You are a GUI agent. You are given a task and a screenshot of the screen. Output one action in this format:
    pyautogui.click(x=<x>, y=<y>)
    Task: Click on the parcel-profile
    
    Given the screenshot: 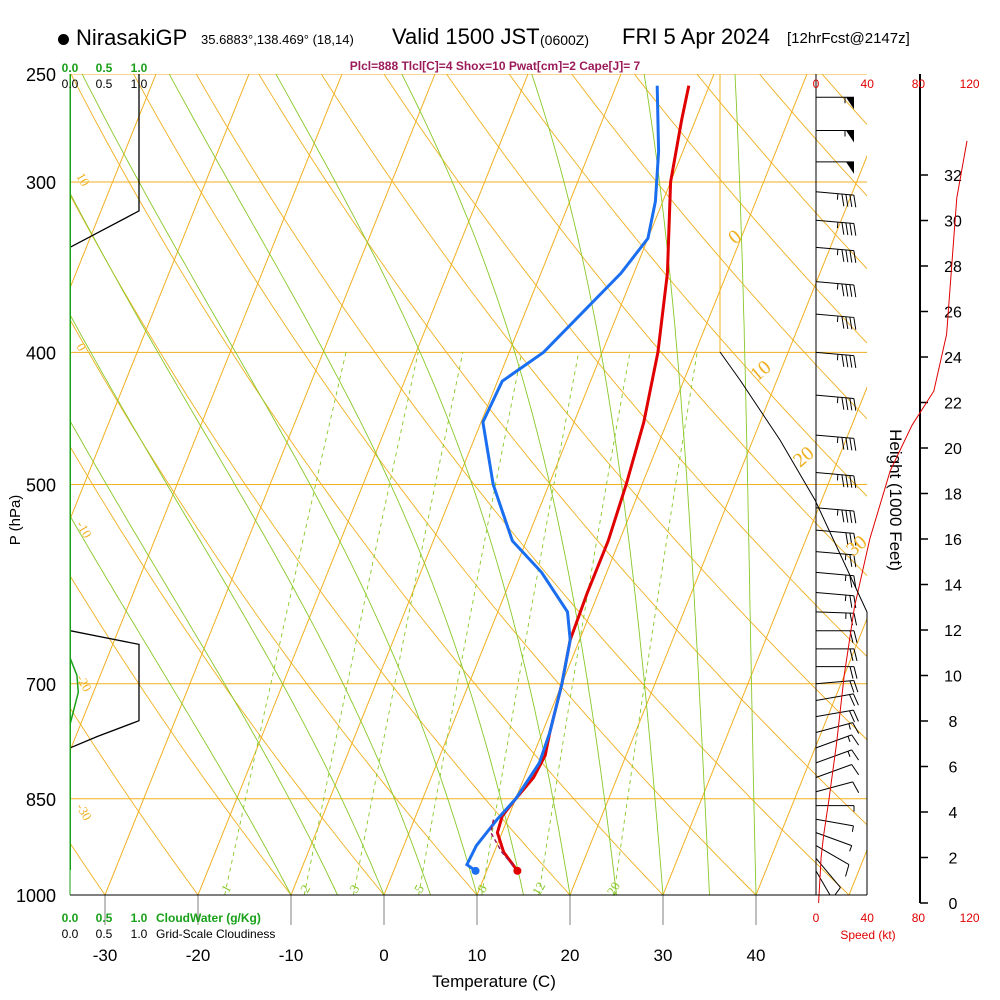 What is the action you would take?
    pyautogui.click(x=504, y=845)
    